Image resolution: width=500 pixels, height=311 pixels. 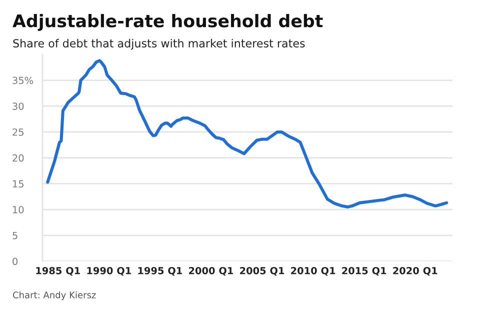 I want to click on x-tick-label: 2015 Q1, so click(x=364, y=271).